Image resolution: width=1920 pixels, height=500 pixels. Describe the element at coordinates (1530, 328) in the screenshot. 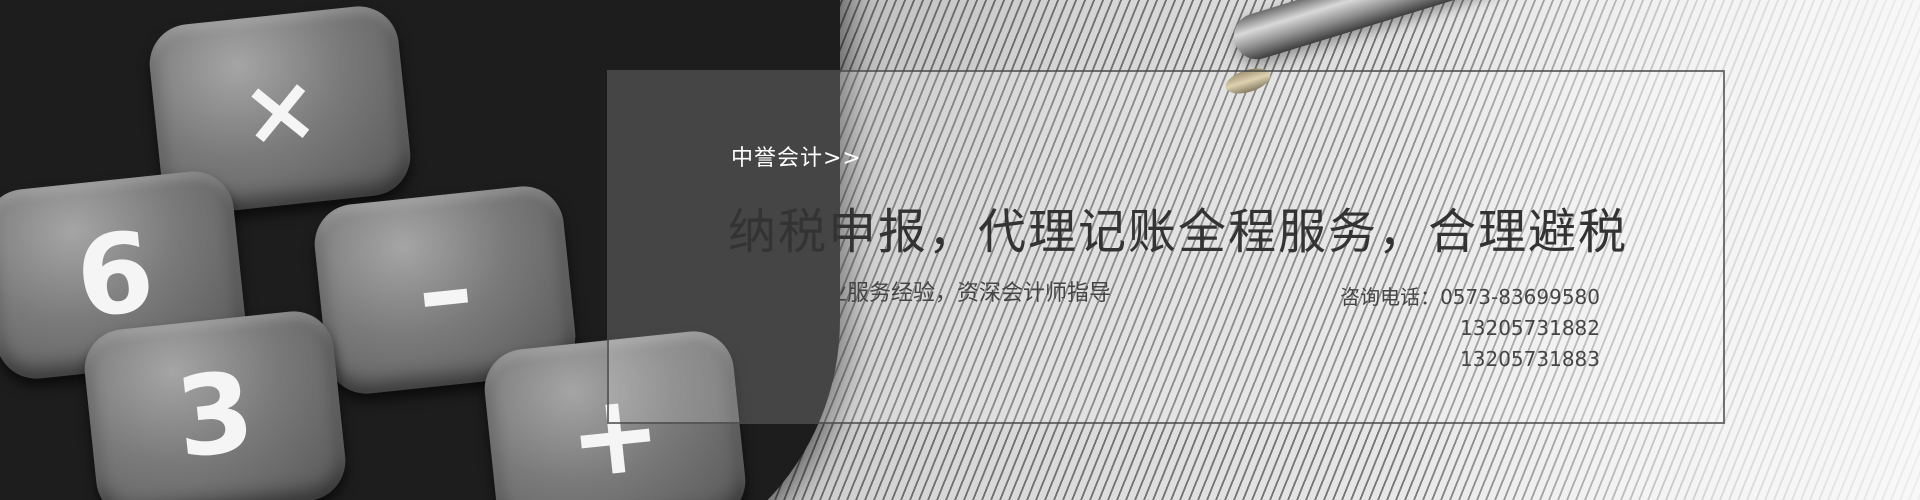

I see `contact-mobile-1: 13205731882` at that location.